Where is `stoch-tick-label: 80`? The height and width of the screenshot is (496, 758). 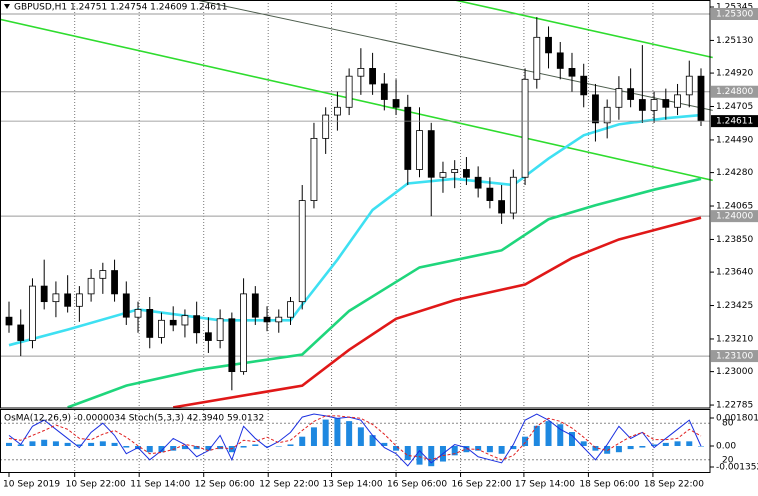 stoch-tick-label: 80 is located at coordinates (728, 424).